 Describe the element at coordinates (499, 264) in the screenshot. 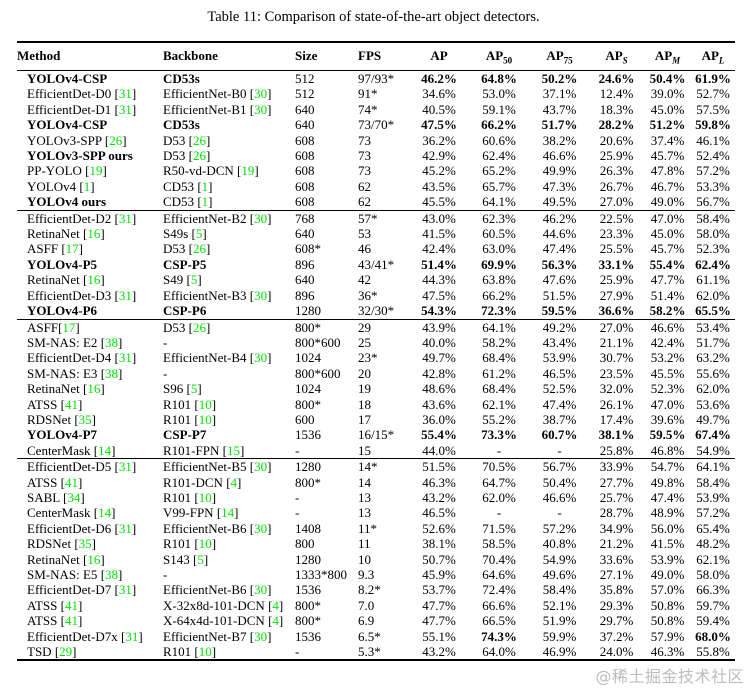

I see `value-cell-ap50: 69.9%` at that location.